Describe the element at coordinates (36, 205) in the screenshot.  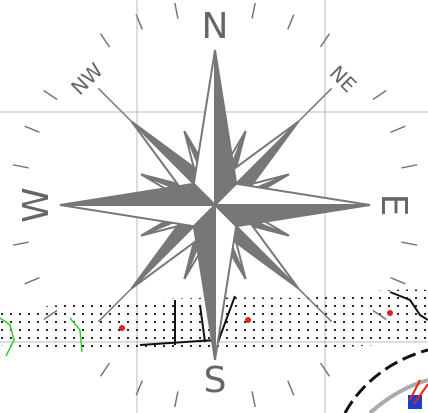
I see `label-w: W` at that location.